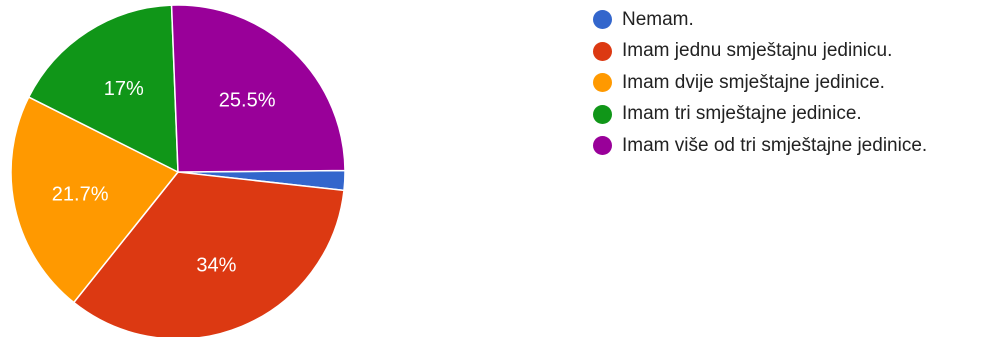  What do you see at coordinates (753, 82) in the screenshot?
I see `legend-label: Imam dvije smještajne jedinice.` at bounding box center [753, 82].